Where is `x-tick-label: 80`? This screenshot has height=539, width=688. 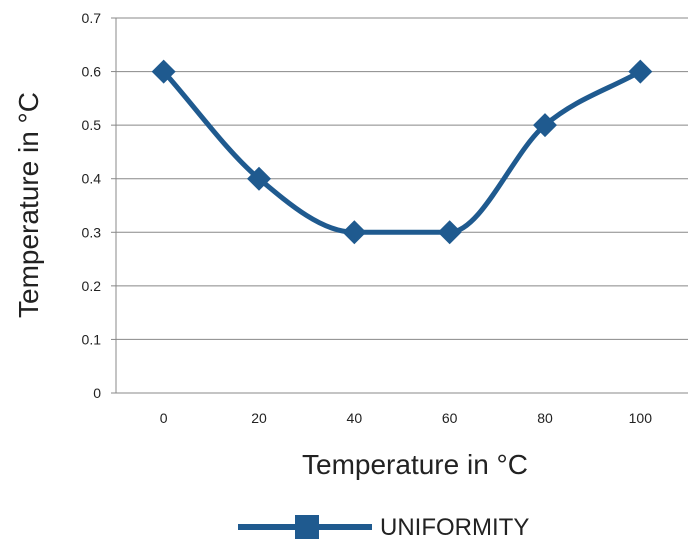 x-tick-label: 80 is located at coordinates (545, 418).